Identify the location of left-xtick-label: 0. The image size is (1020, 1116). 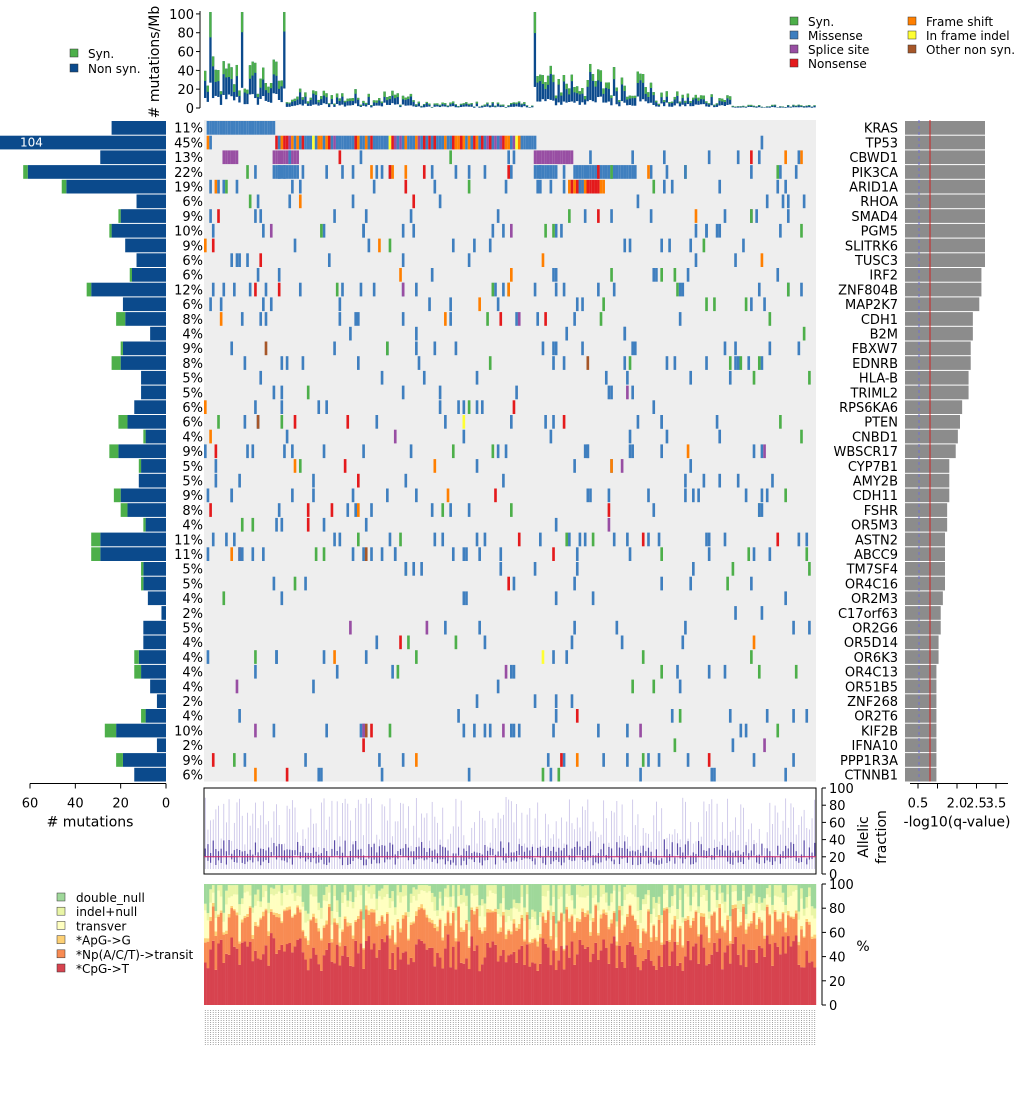
(166, 804).